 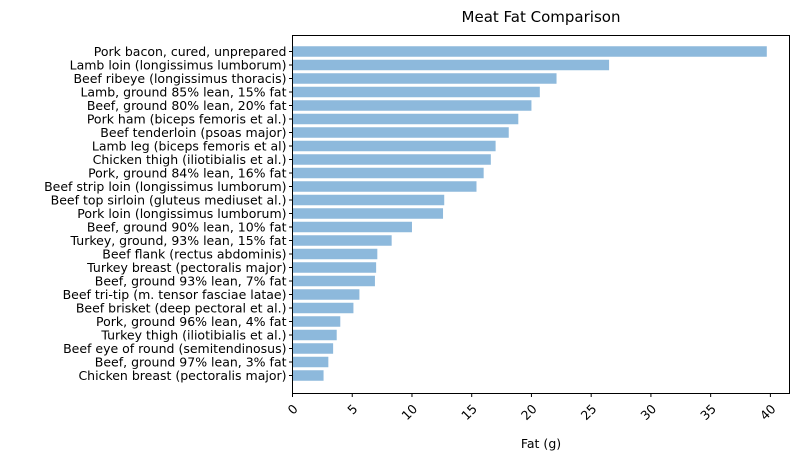 What do you see at coordinates (186, 267) in the screenshot?
I see `category-label: Turkey breast (pectoralis major)` at bounding box center [186, 267].